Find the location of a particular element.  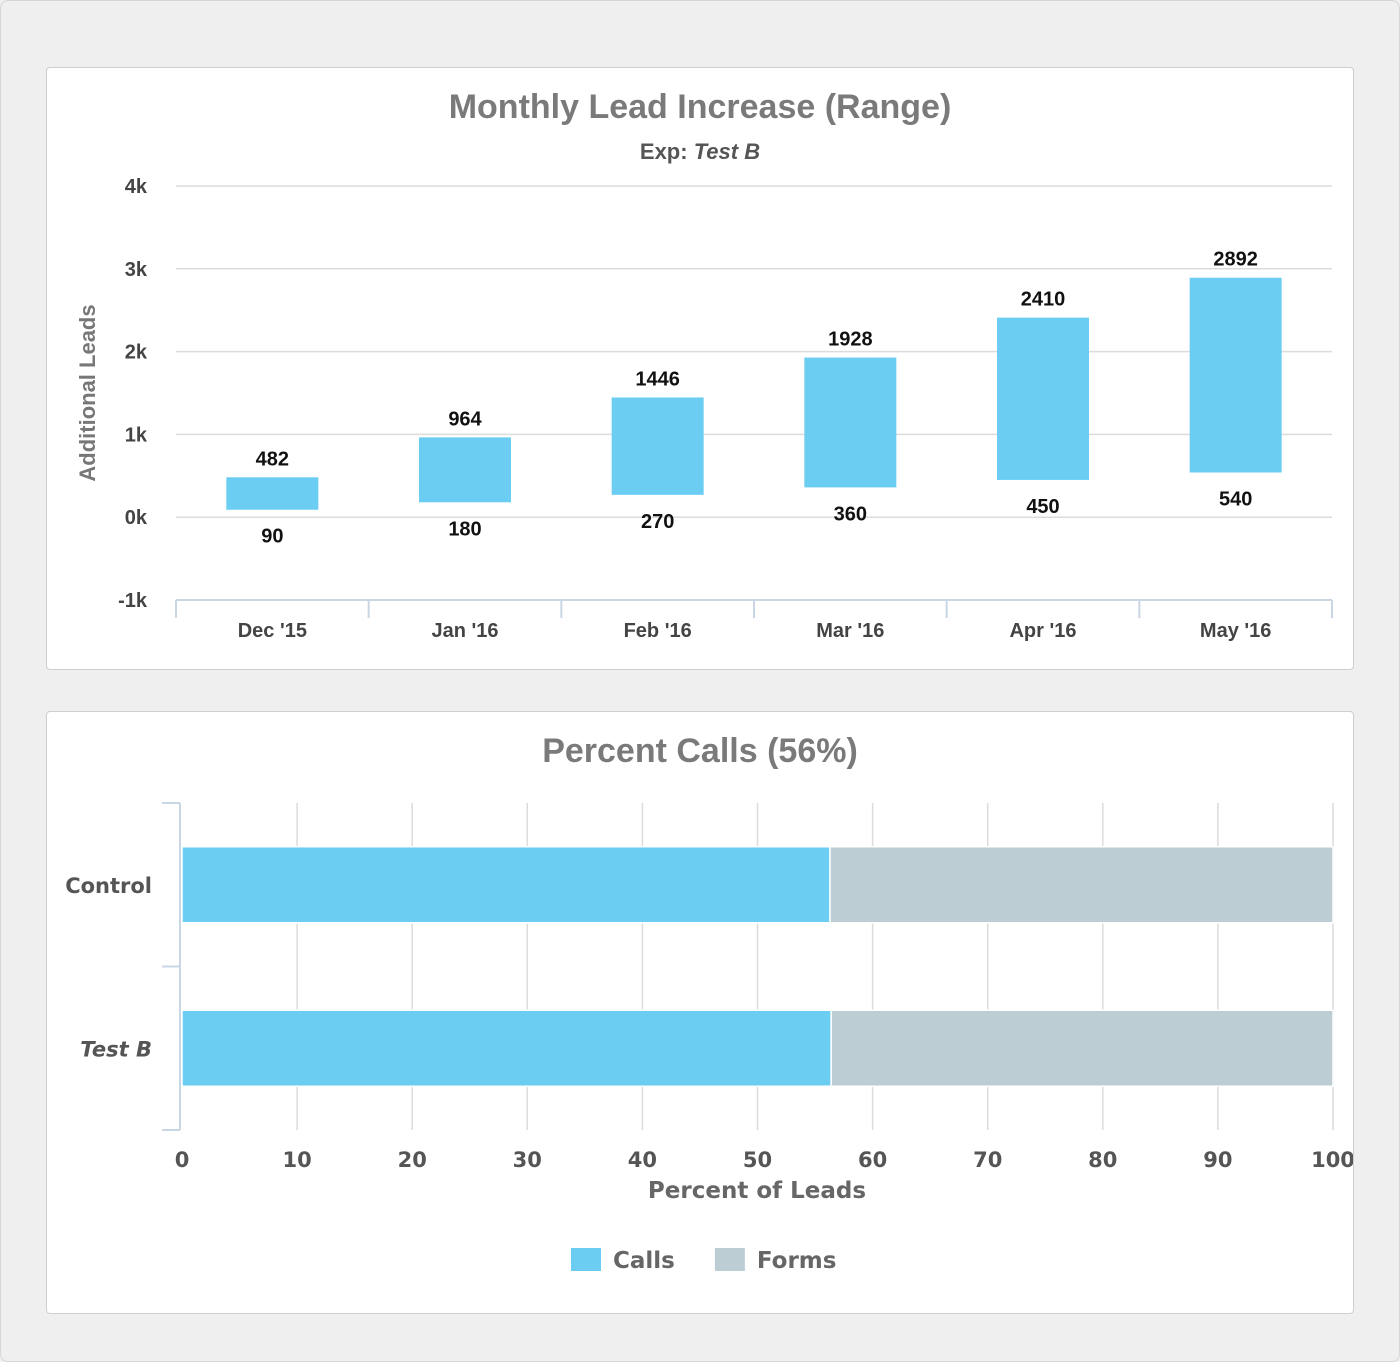

x-tick-label: 20 is located at coordinates (412, 1160).